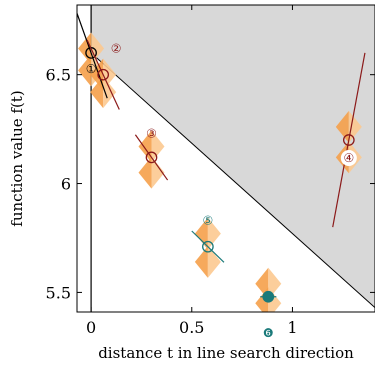  Describe the element at coordinates (116, 49) in the screenshot. I see `step-label-2: ②` at that location.